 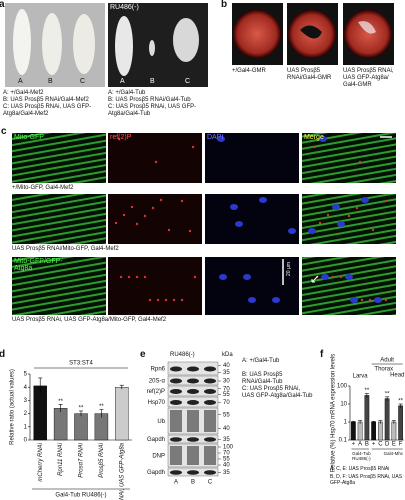 I want to click on channel-label: Mito-GFP, so click(x=29, y=137).